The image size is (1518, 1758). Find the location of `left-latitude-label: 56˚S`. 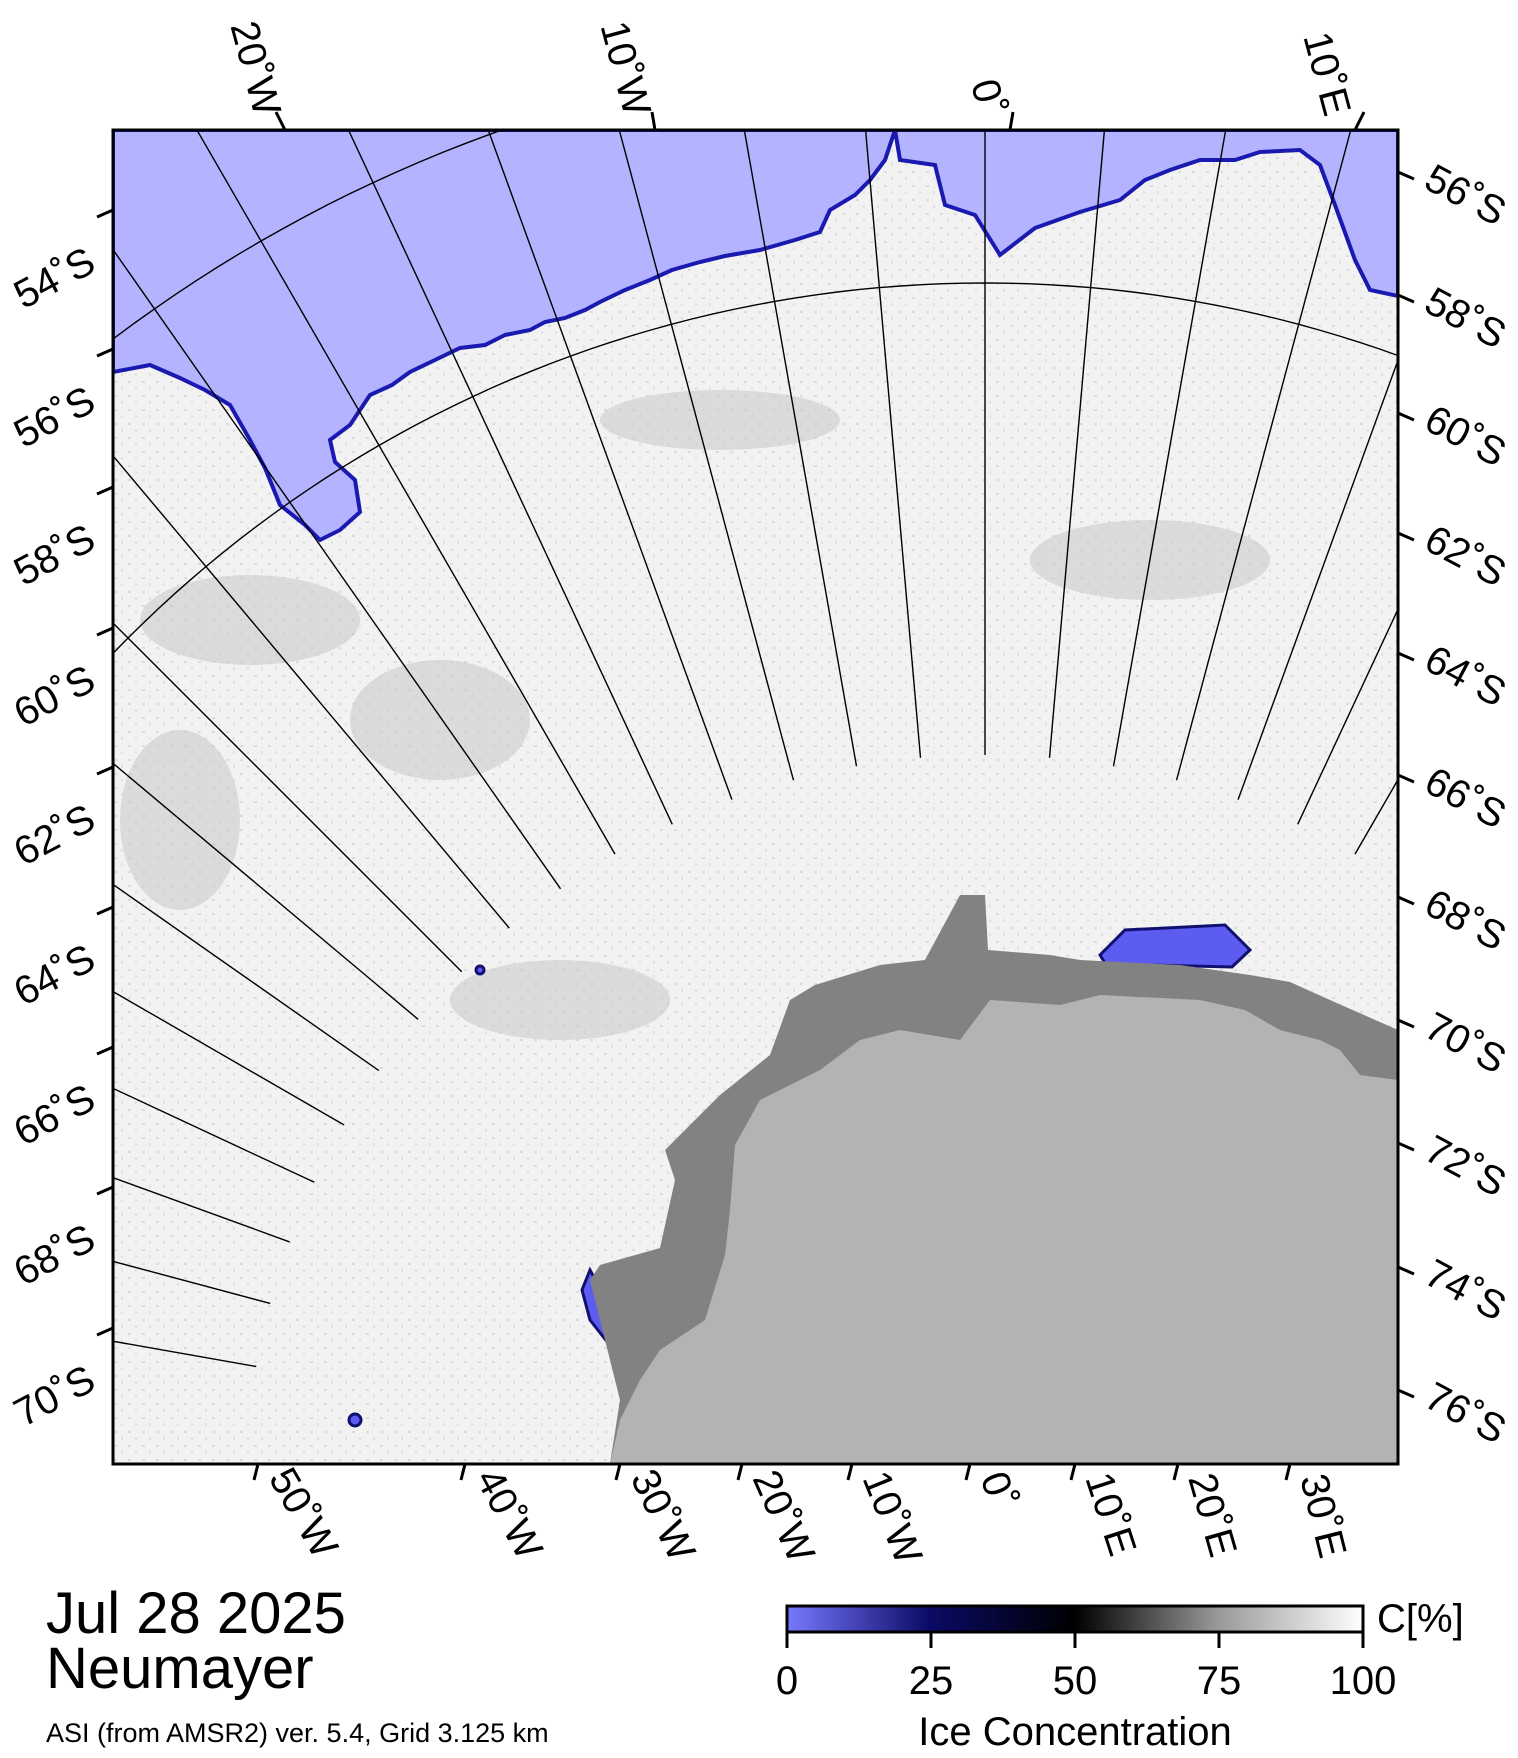

left-latitude-label: 56˚S is located at coordinates (54, 417).